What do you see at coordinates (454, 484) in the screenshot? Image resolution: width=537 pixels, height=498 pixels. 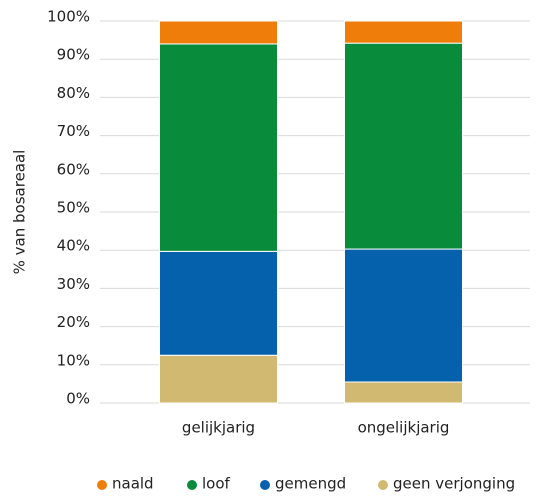 I see `legend-label: geen verjonging` at bounding box center [454, 484].